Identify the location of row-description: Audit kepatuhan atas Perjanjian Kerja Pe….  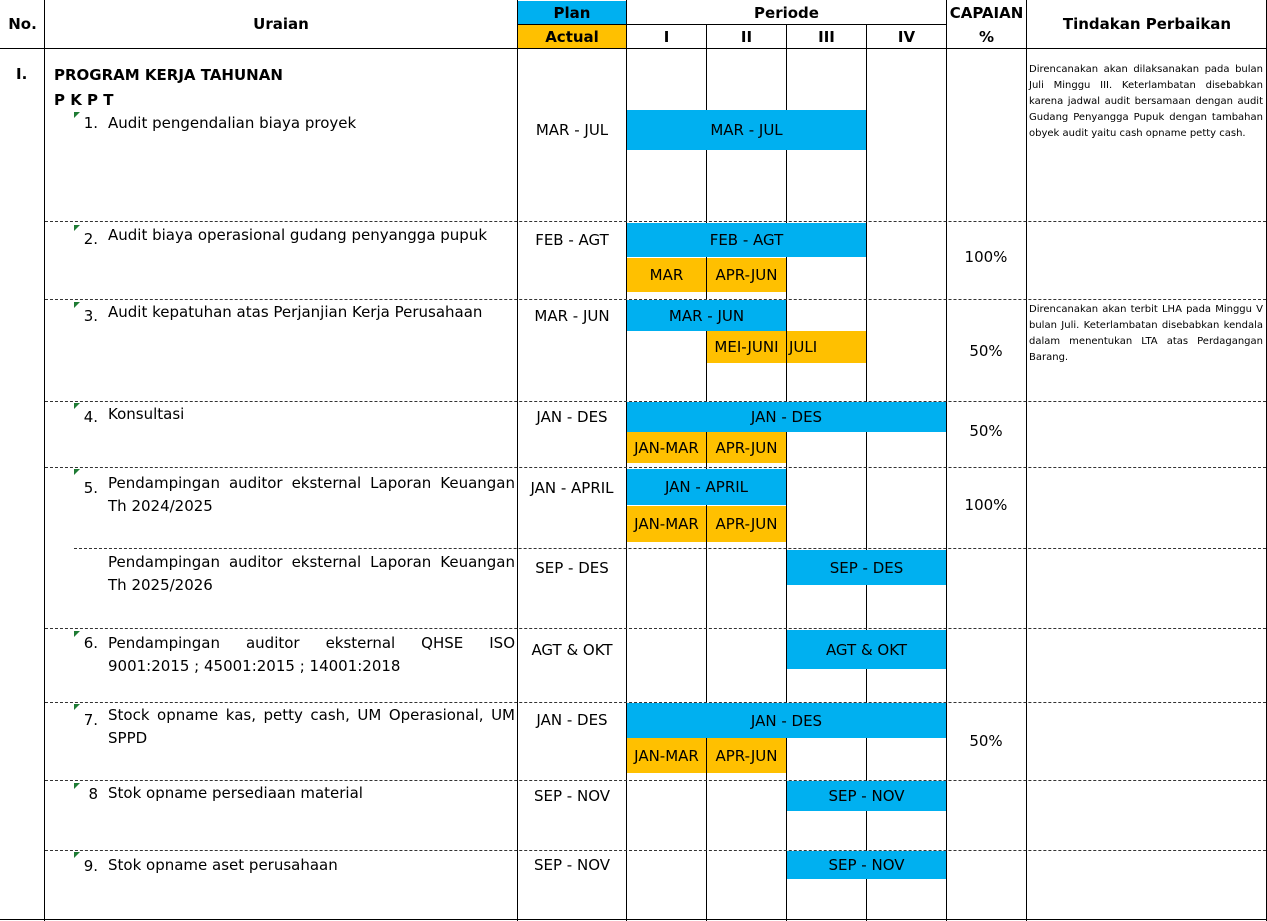
(295, 312).